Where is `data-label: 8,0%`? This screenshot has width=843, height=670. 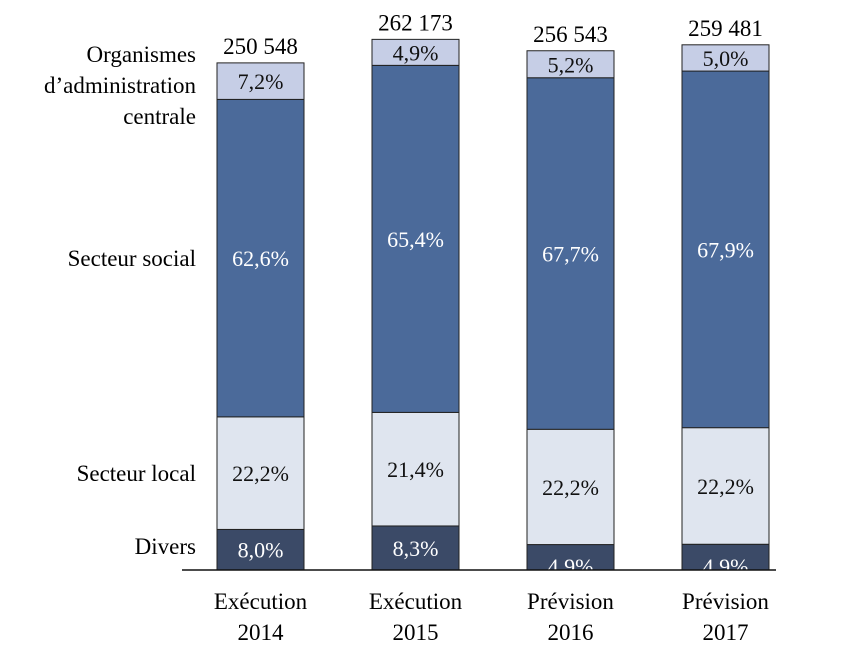
data-label: 8,0% is located at coordinates (261, 550).